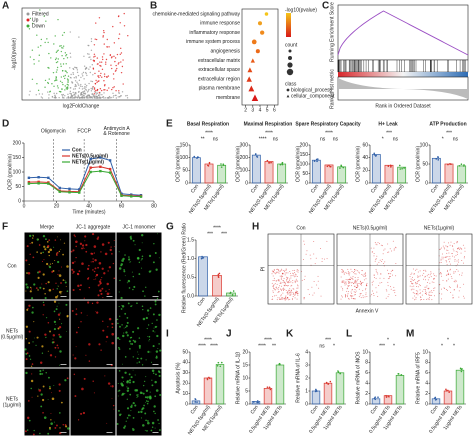 The height and width of the screenshot is (441, 474). I want to click on series-point, so click(48, 183).